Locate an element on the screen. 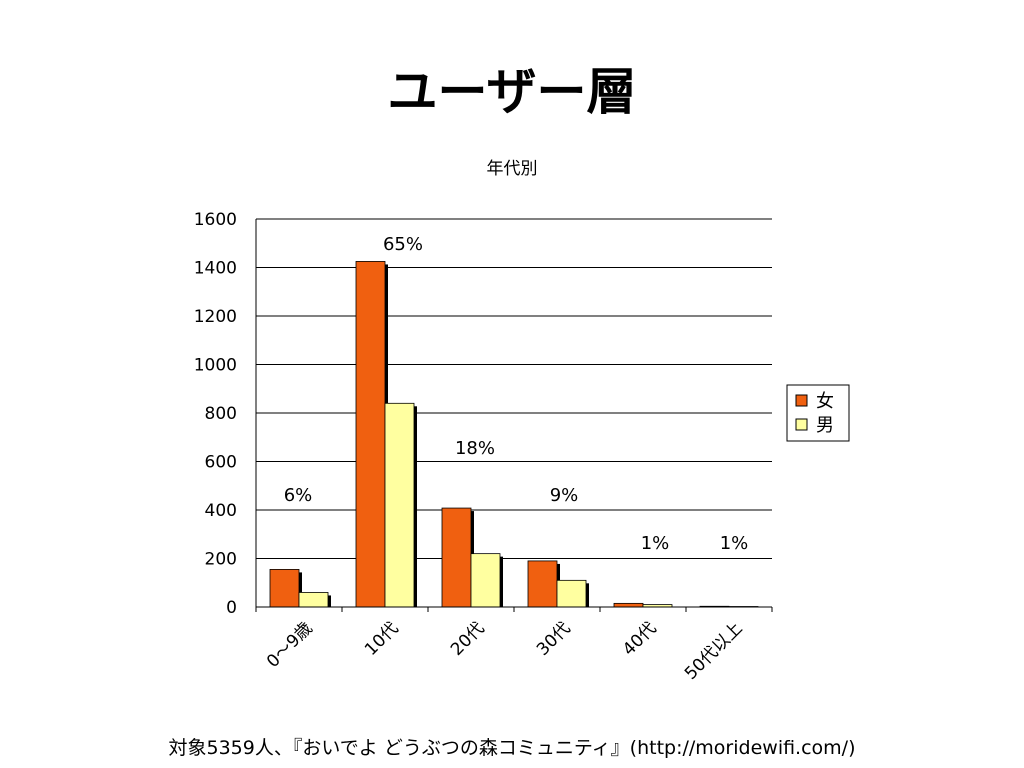 The width and height of the screenshot is (1024, 768). y-tick-labels: 0 200 400 600 800 1000 1200 1400 1600 is located at coordinates (215, 414).